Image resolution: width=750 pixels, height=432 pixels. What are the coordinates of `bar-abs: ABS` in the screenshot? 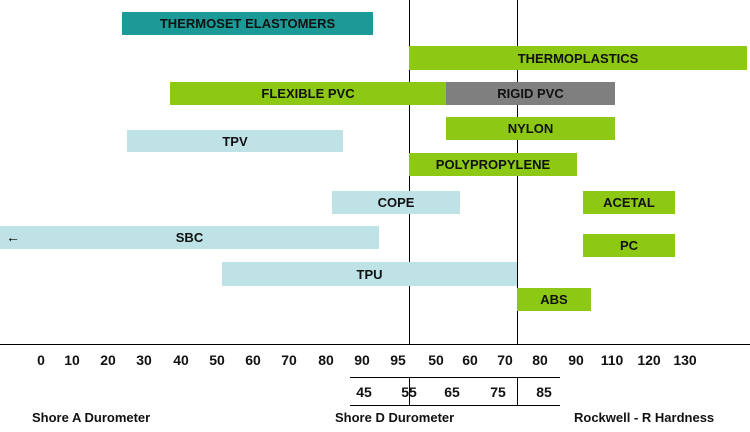 It's located at (554, 299).